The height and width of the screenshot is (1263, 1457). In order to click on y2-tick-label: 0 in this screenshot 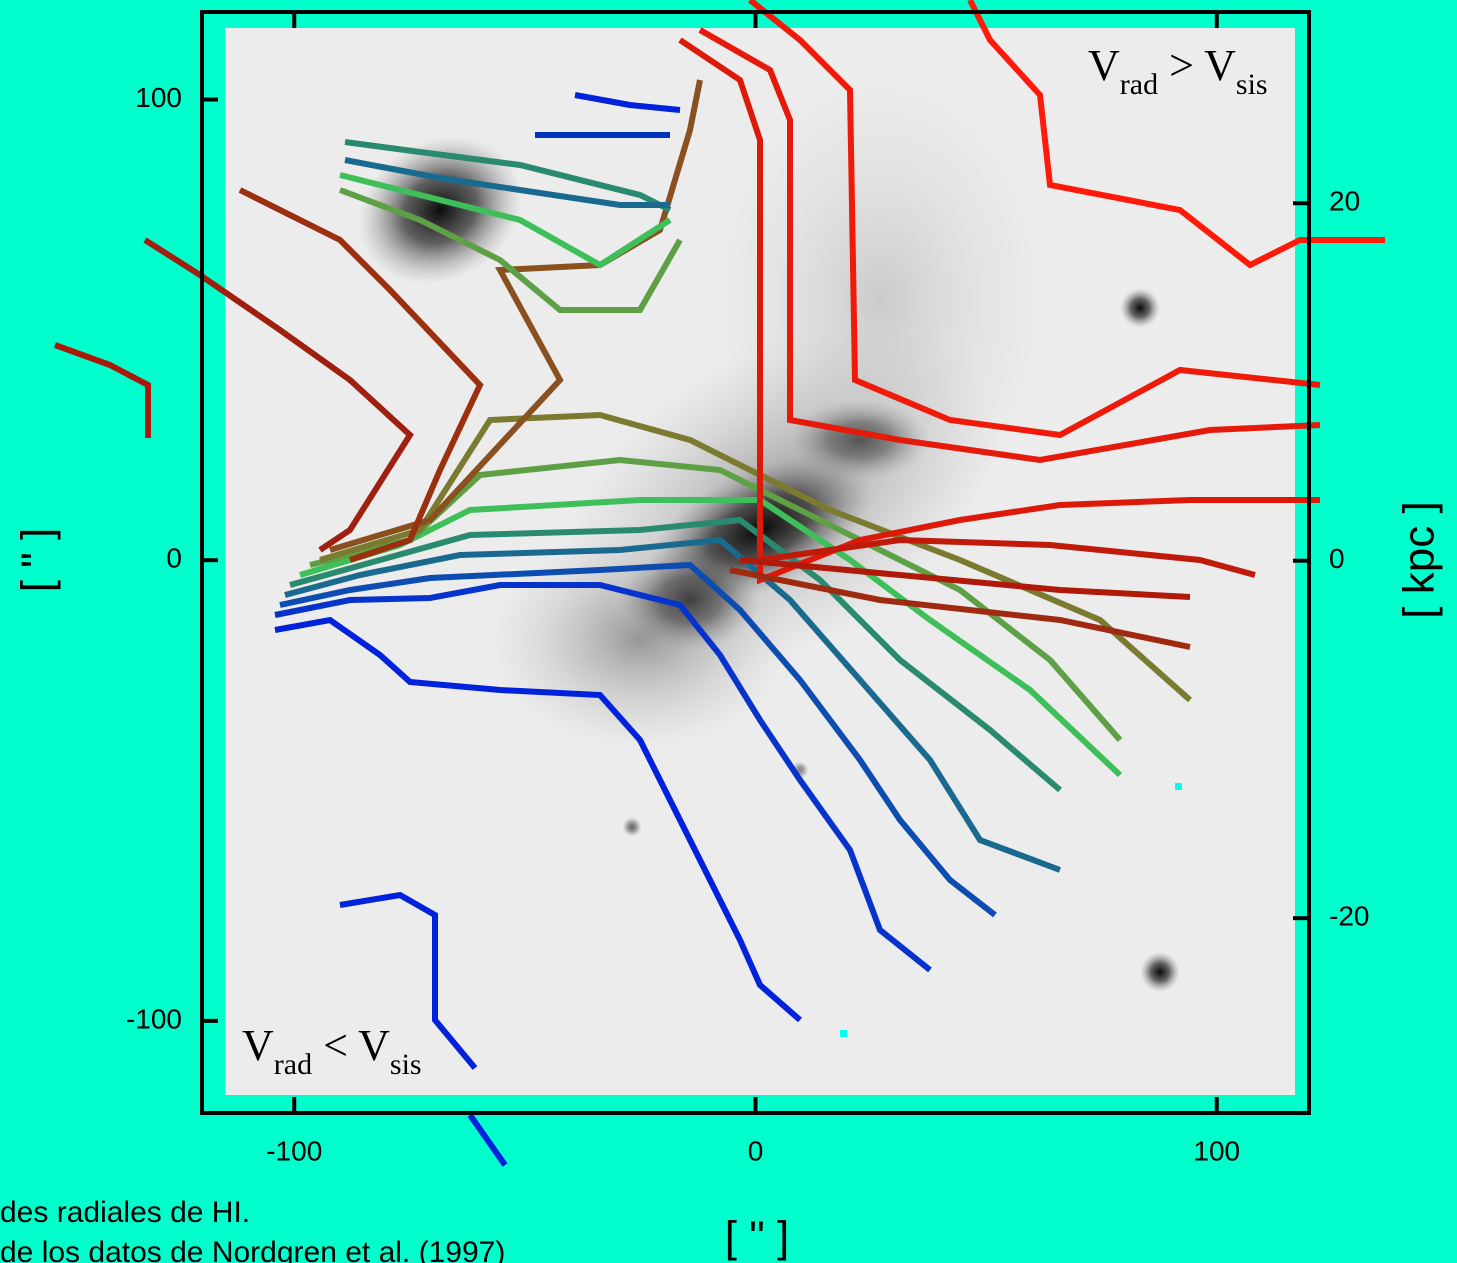, I will do `click(1337, 558)`.